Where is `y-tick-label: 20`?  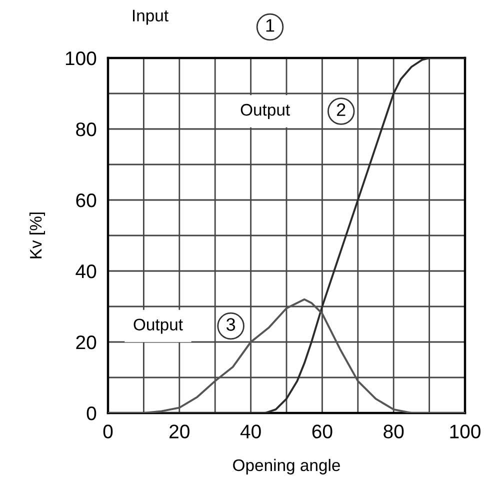
y-tick-label: 20 is located at coordinates (86, 342).